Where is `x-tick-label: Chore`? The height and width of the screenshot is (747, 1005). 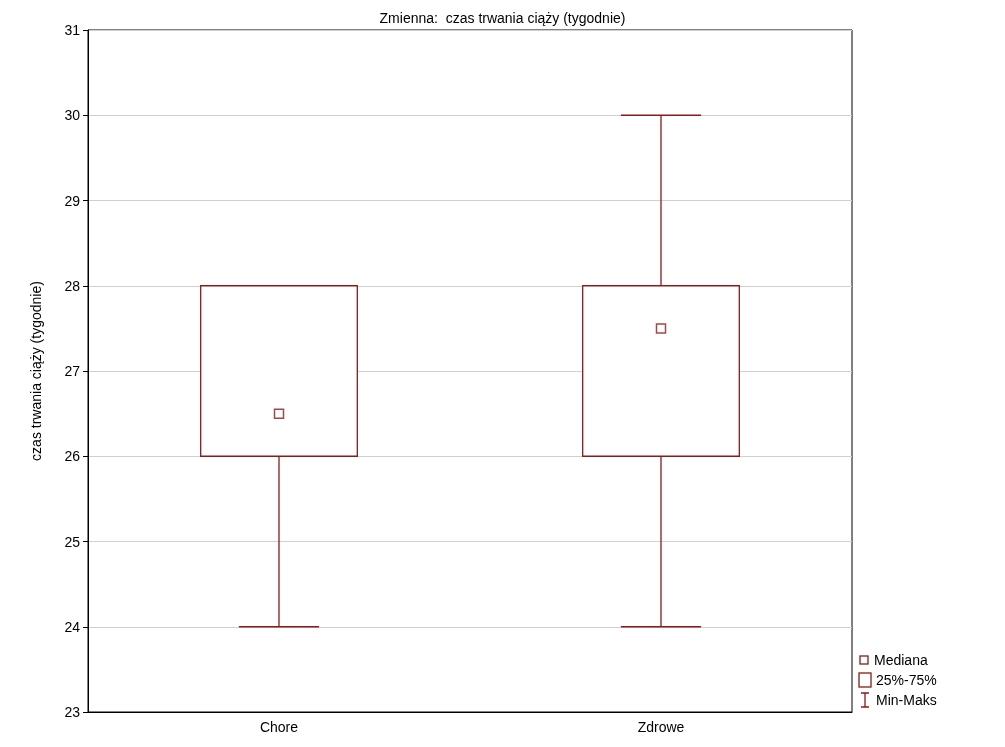 x-tick-label: Chore is located at coordinates (279, 727).